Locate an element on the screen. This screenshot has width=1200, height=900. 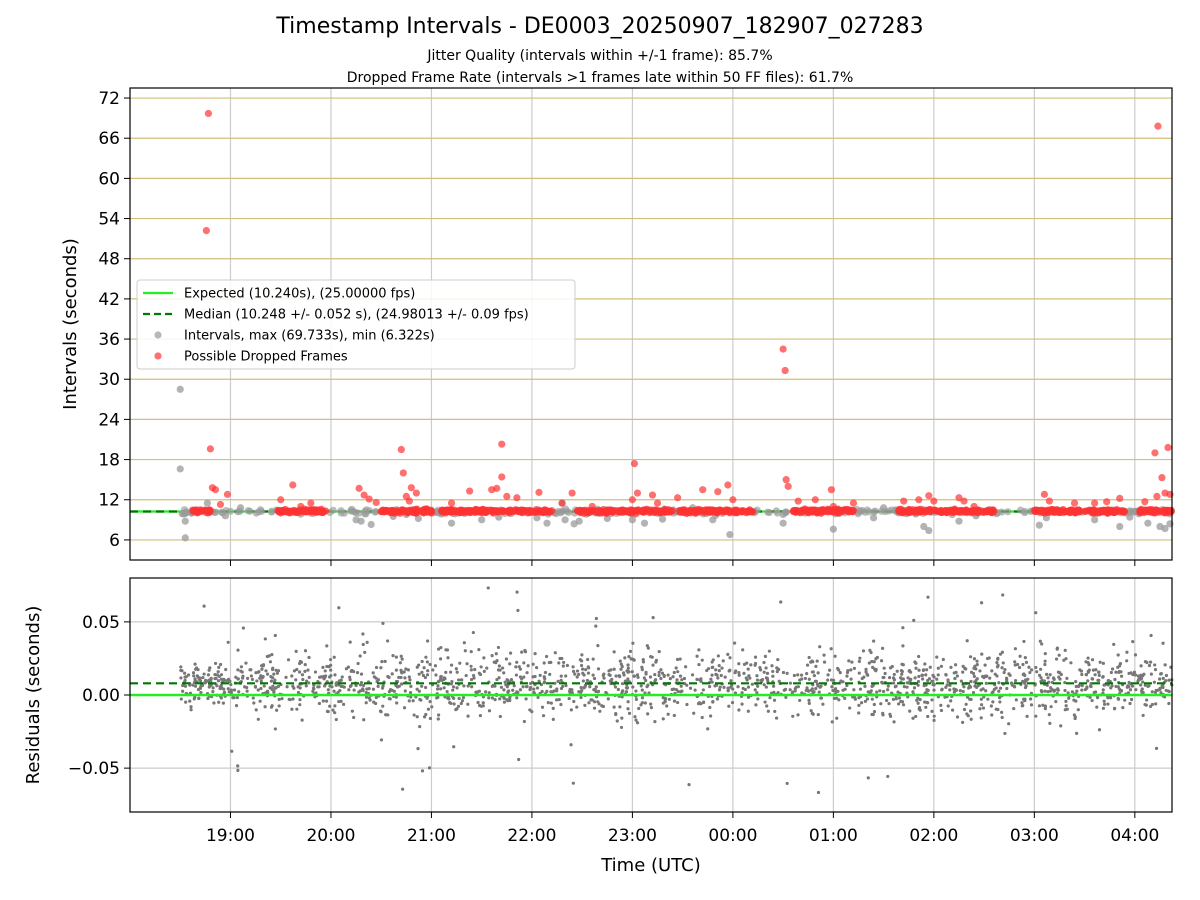
legend-dropped-label: Possible Dropped Frames is located at coordinates (266, 357).